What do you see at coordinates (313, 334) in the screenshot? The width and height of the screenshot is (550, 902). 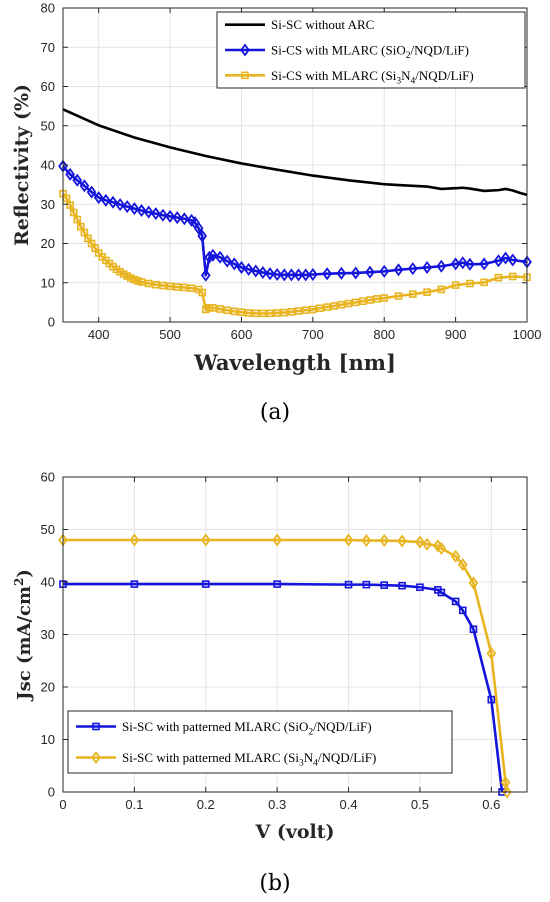 I see `x-tick-label: 700` at bounding box center [313, 334].